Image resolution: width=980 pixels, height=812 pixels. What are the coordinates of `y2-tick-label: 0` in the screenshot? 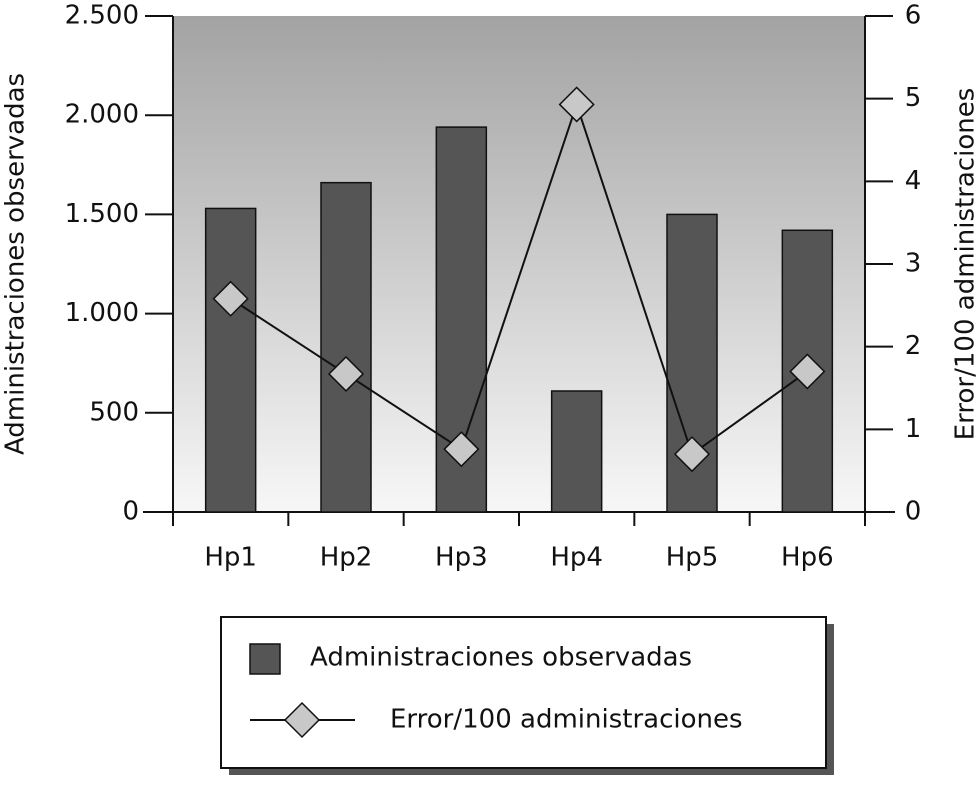 It's located at (913, 512).